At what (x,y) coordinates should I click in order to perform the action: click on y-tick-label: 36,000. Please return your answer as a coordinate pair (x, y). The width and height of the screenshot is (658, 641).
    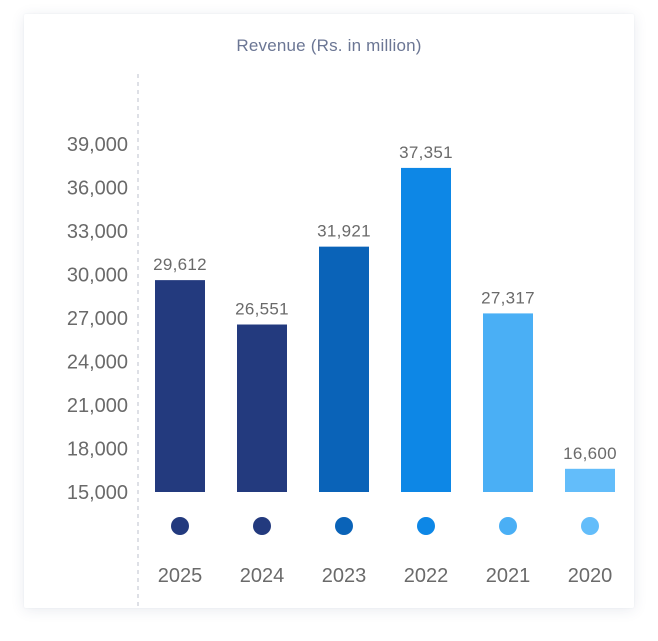
    Looking at the image, I should click on (97, 189).